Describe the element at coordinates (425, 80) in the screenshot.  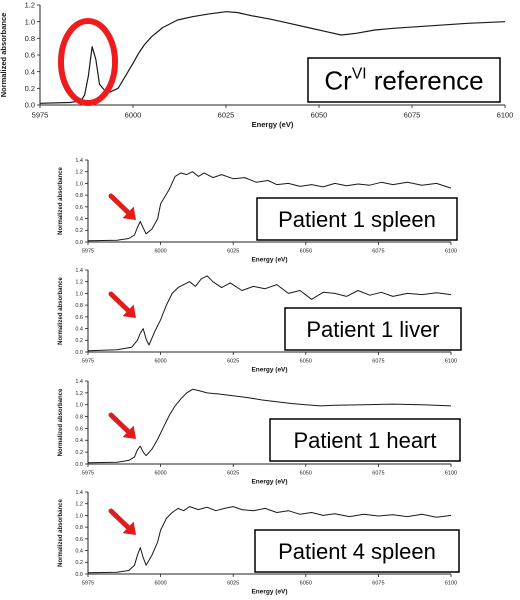
I see `sample-label-rest: reference` at that location.